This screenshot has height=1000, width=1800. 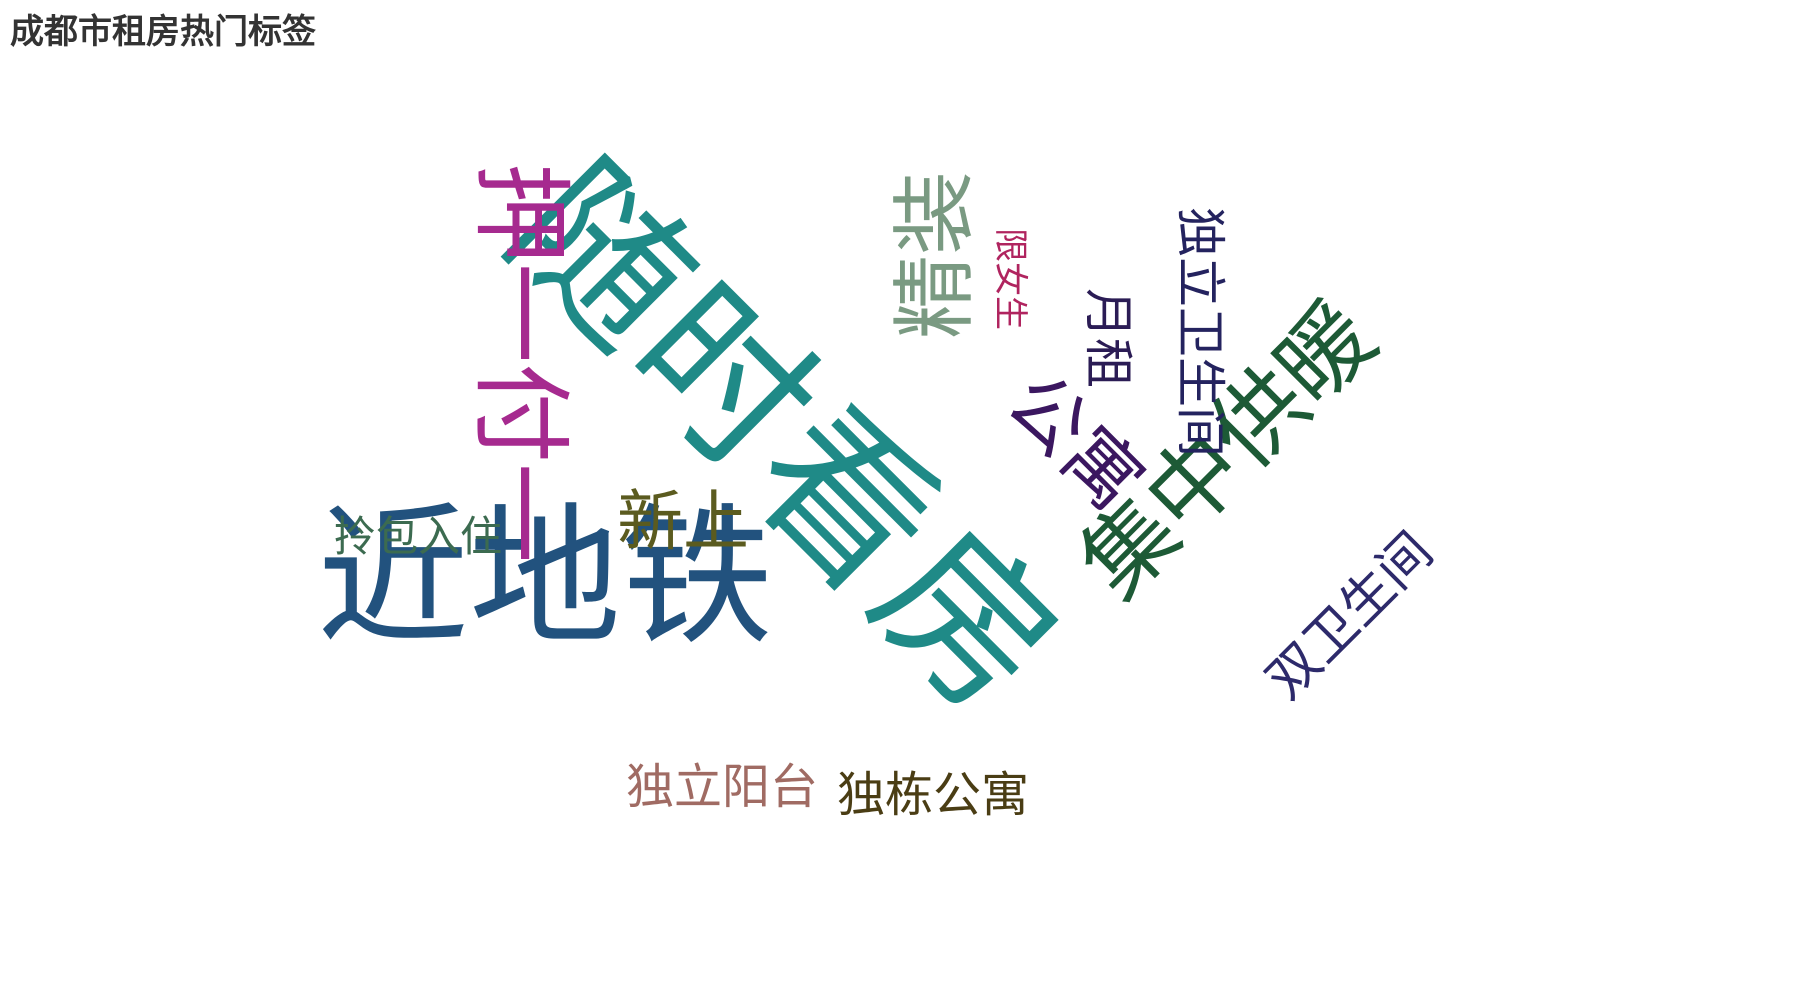 I want to click on word-12: 独立阳台, so click(x=722, y=787).